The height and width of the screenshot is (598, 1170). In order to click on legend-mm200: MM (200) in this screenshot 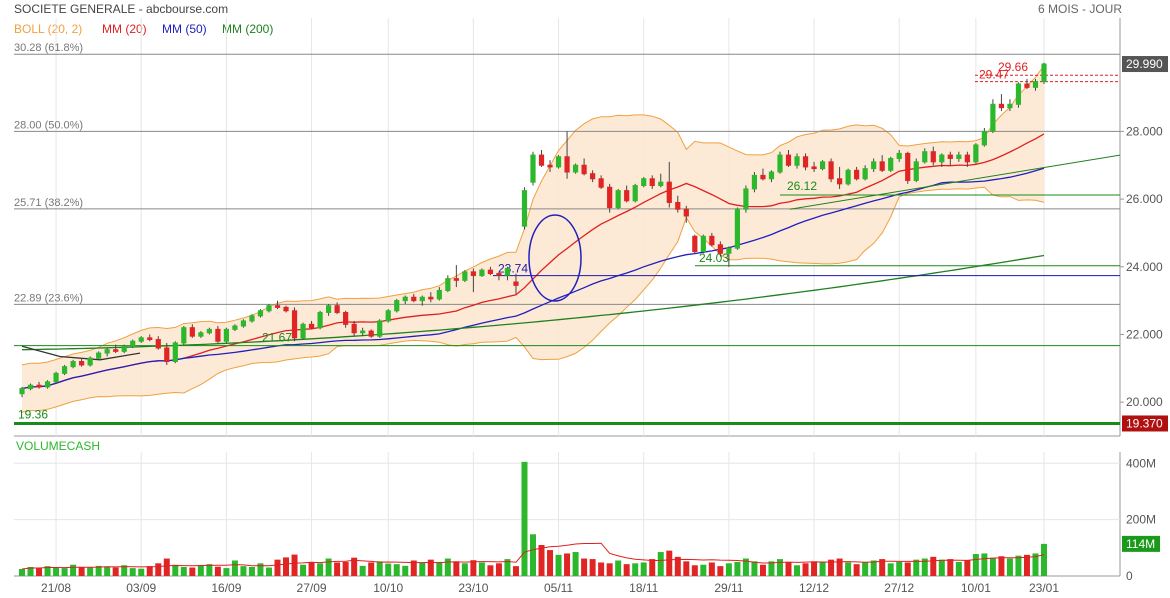, I will do `click(248, 29)`.